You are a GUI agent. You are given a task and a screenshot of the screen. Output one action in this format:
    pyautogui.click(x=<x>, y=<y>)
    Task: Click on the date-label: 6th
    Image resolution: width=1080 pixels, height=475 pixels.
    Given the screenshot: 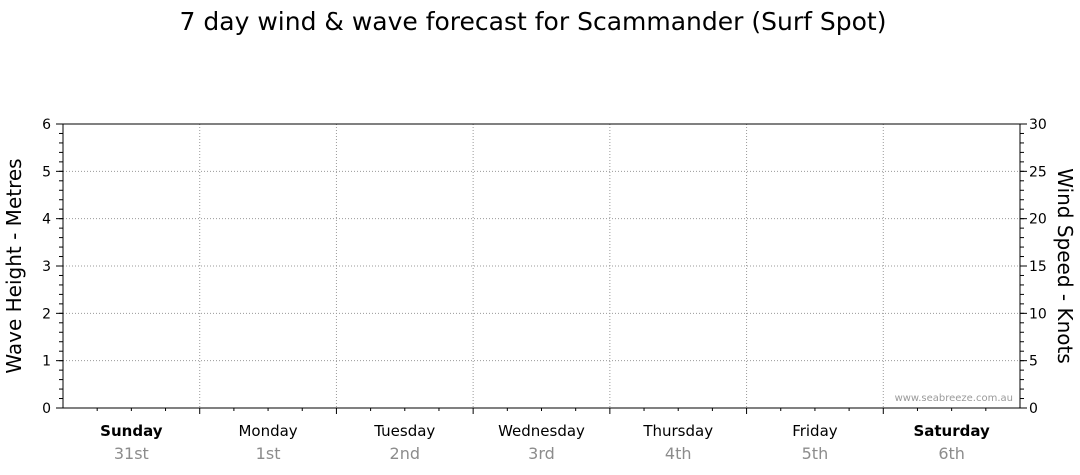 What is the action you would take?
    pyautogui.click(x=951, y=453)
    